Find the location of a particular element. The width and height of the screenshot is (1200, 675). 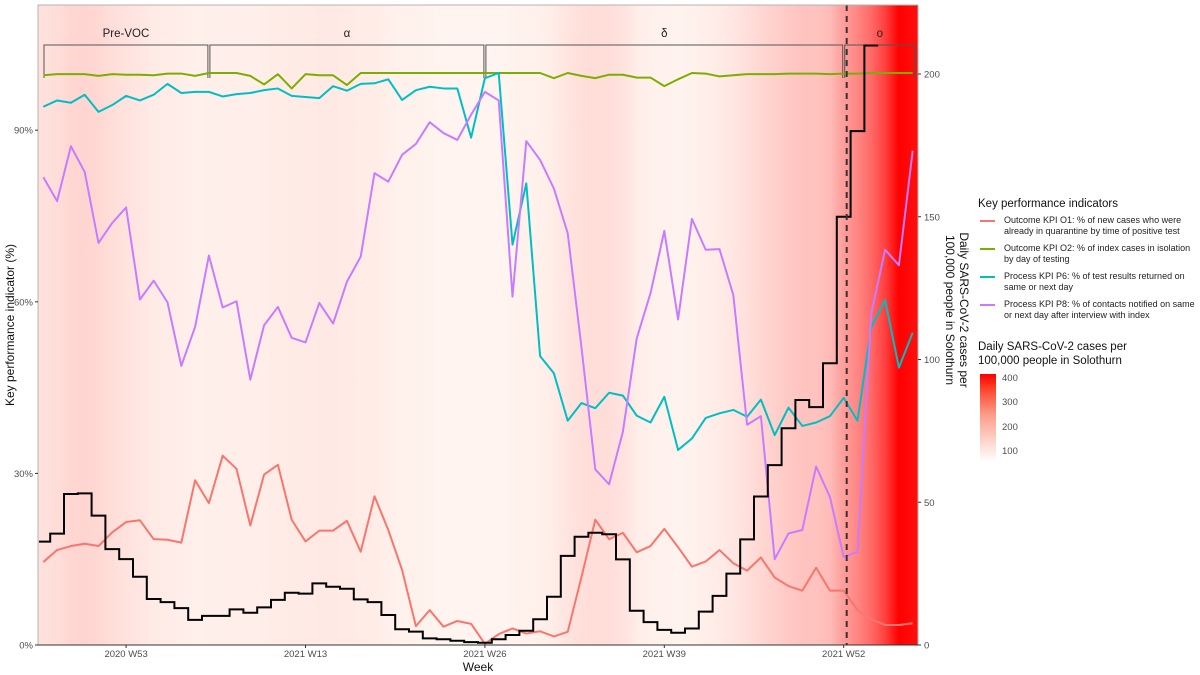

left-axis-title: Key performance indicator (%) is located at coordinates (10, 325).